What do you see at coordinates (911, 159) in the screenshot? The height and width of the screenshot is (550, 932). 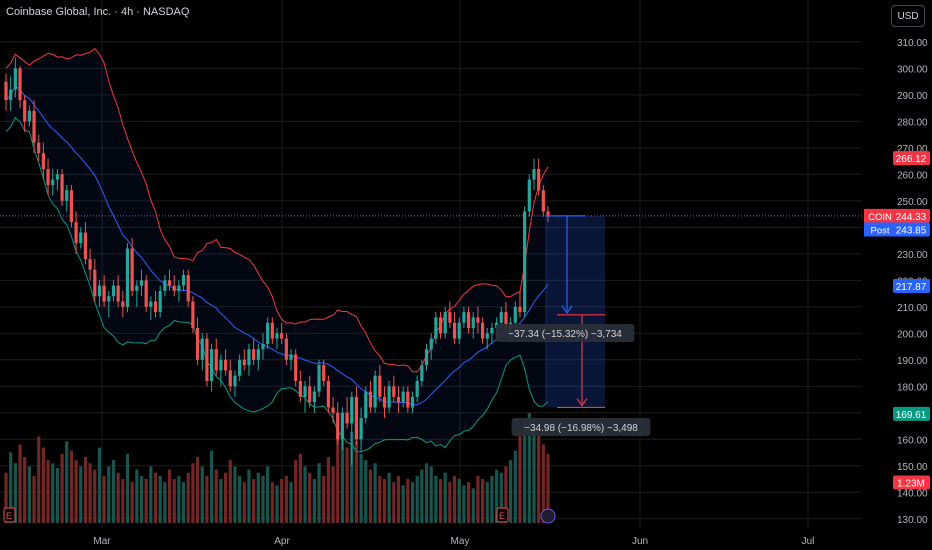 I see `price-badge-text: 266.12` at bounding box center [911, 159].